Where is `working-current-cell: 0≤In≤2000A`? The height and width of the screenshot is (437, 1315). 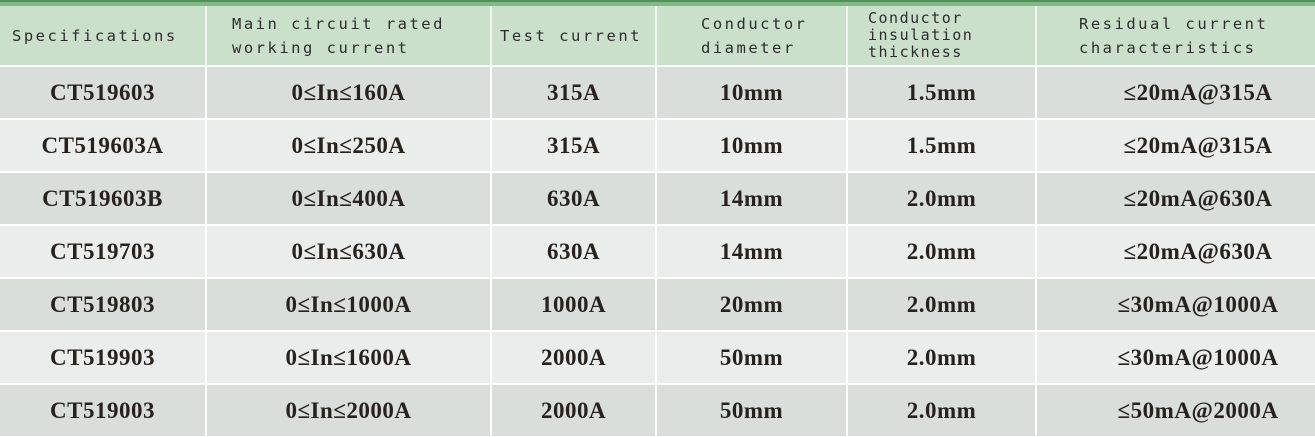
working-current-cell: 0≤In≤2000A is located at coordinates (349, 411).